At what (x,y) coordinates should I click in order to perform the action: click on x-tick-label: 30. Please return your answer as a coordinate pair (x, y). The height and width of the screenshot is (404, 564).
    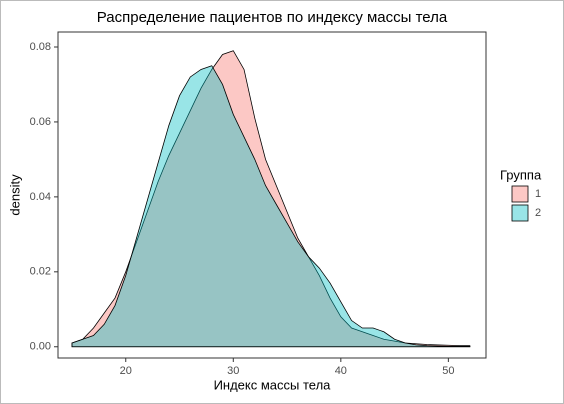
    Looking at the image, I should click on (233, 371).